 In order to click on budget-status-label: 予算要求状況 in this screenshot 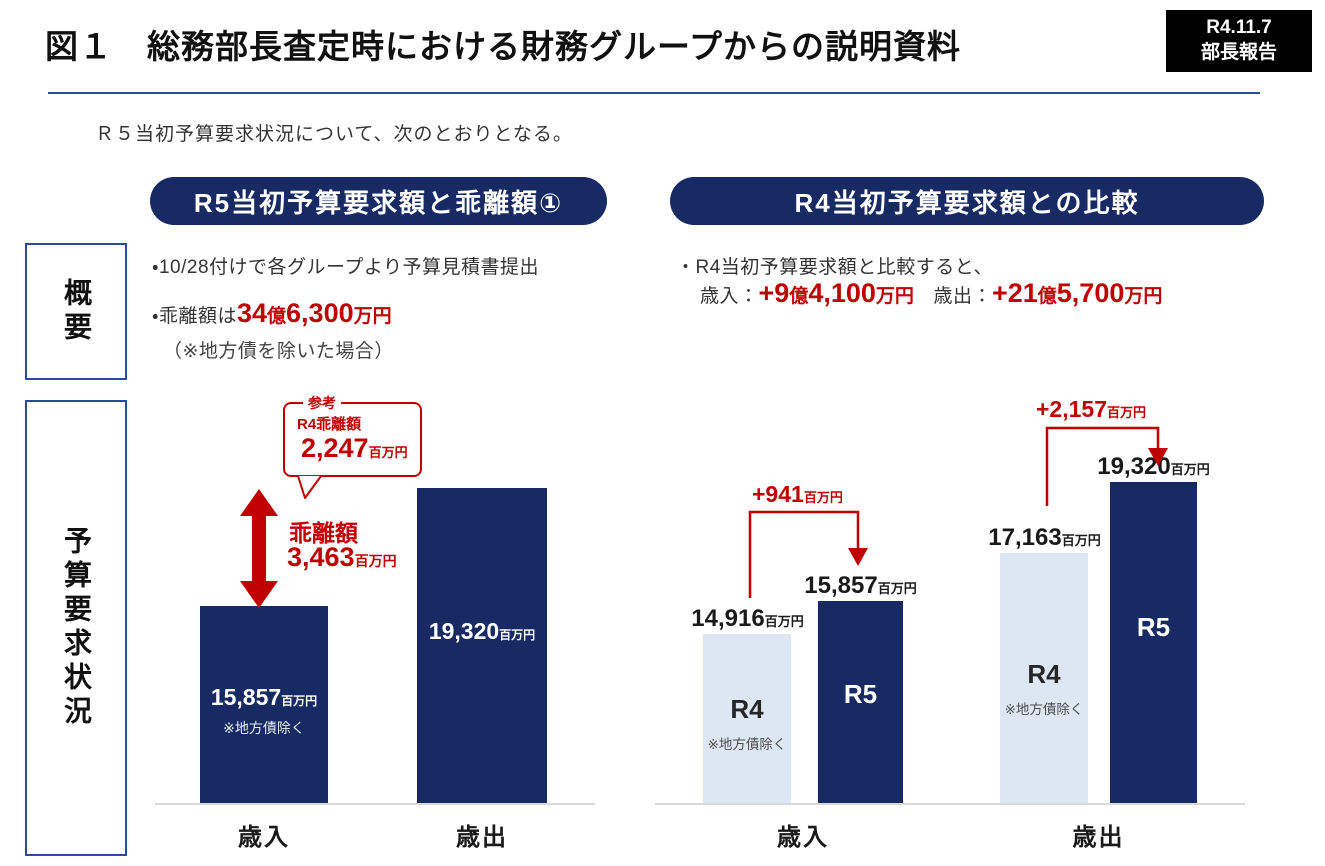, I will do `click(76, 628)`.